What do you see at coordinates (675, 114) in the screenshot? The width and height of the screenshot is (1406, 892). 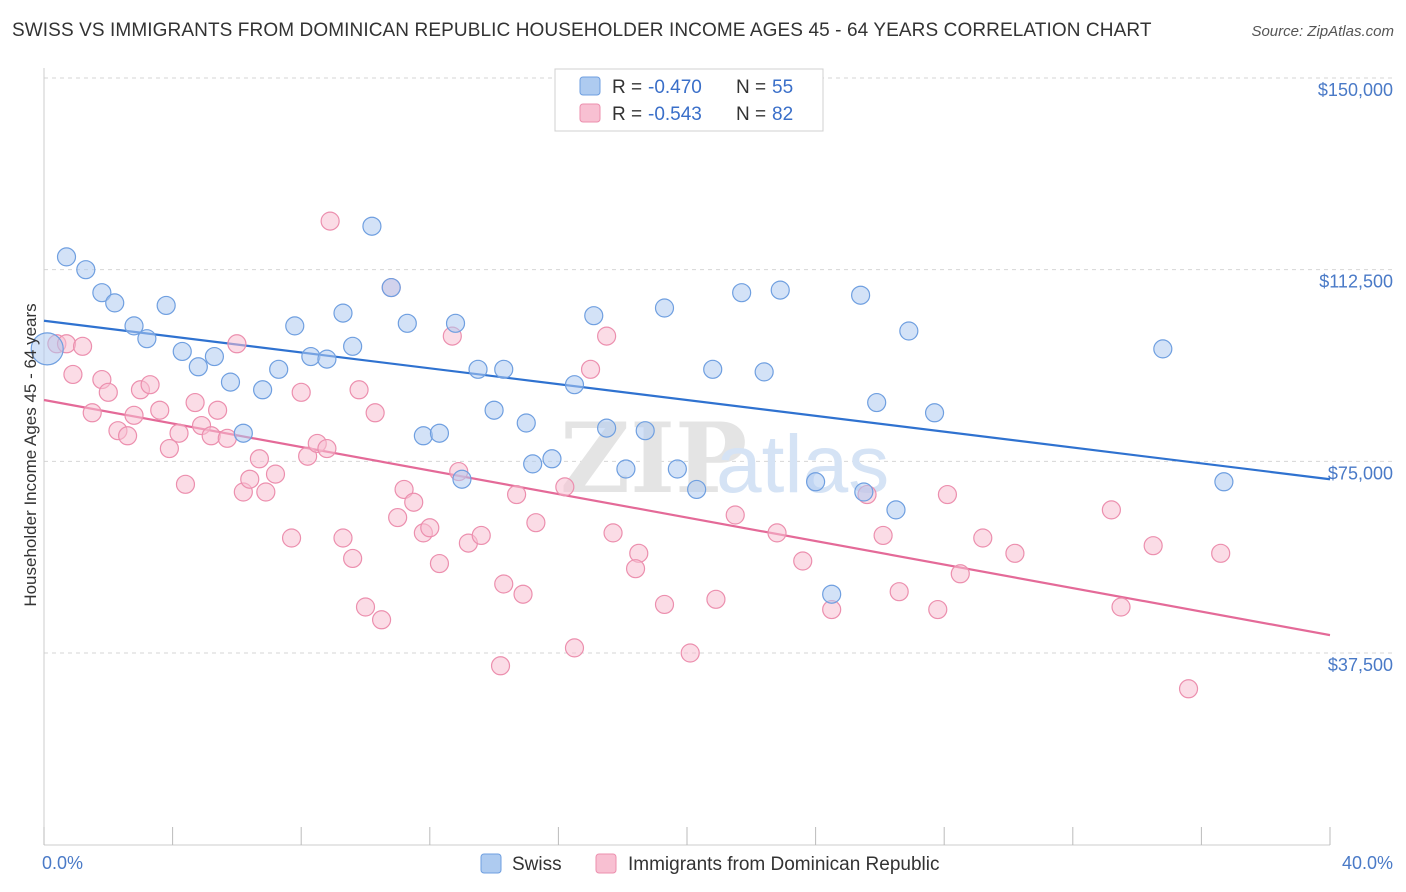 I see `legend-r-value-dominican: -0.543` at bounding box center [675, 114].